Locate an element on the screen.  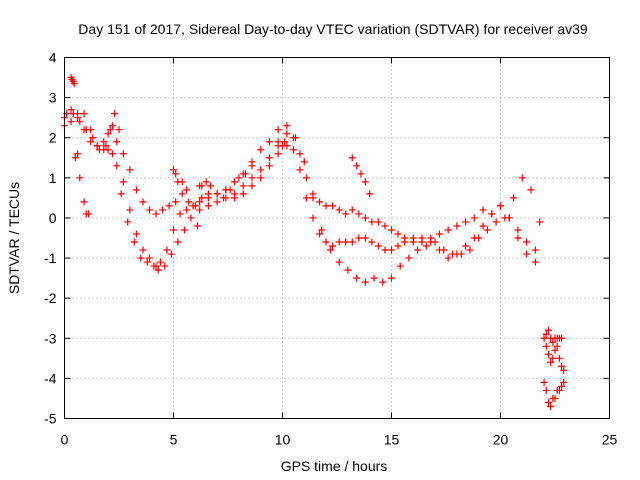
y-tick-label: 3 is located at coordinates (53, 98).